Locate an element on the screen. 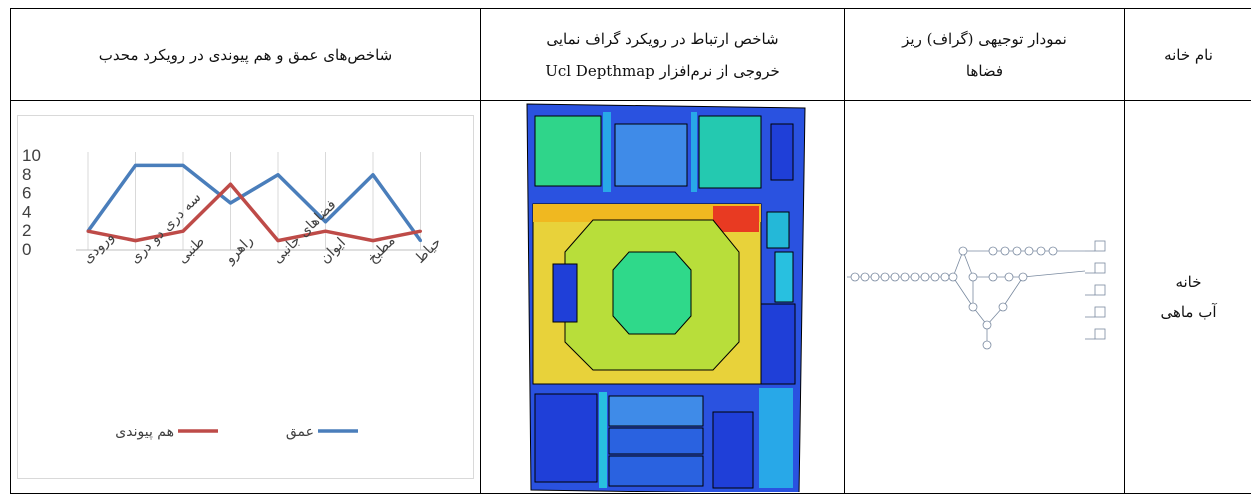 The width and height of the screenshot is (1251, 500). header-convex-text: شاخص‌های عمق و هم پیوندی در رویکرد محدب is located at coordinates (245, 54).